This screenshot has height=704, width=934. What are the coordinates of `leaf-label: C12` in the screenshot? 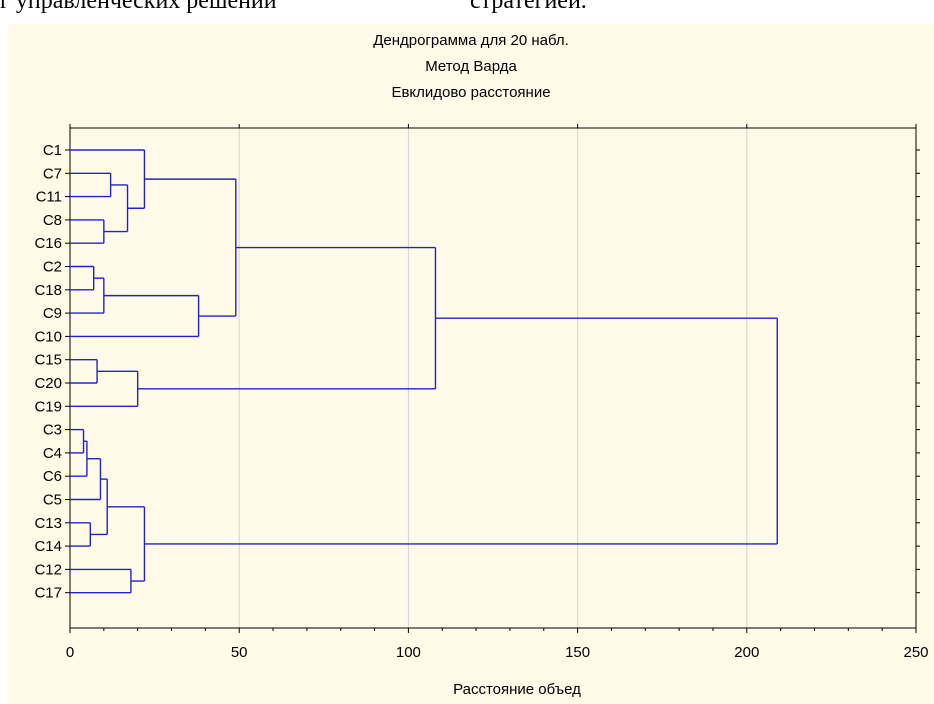 It's located at (48, 569).